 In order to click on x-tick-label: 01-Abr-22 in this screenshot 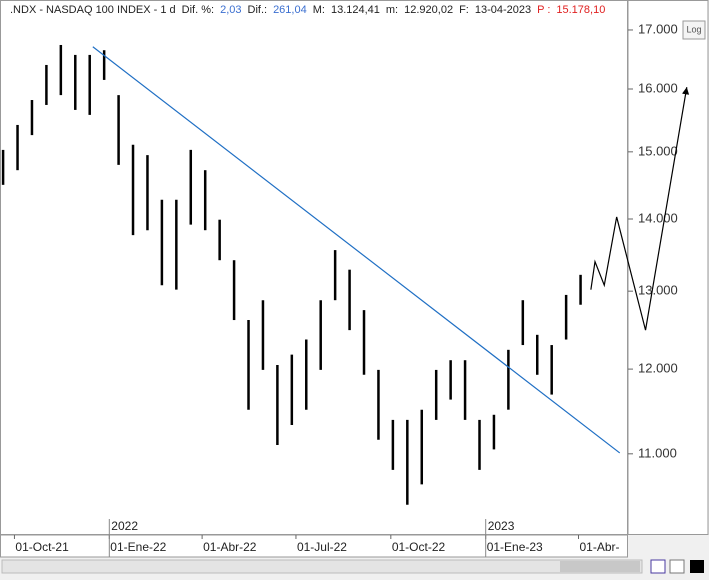, I will do `click(230, 547)`.